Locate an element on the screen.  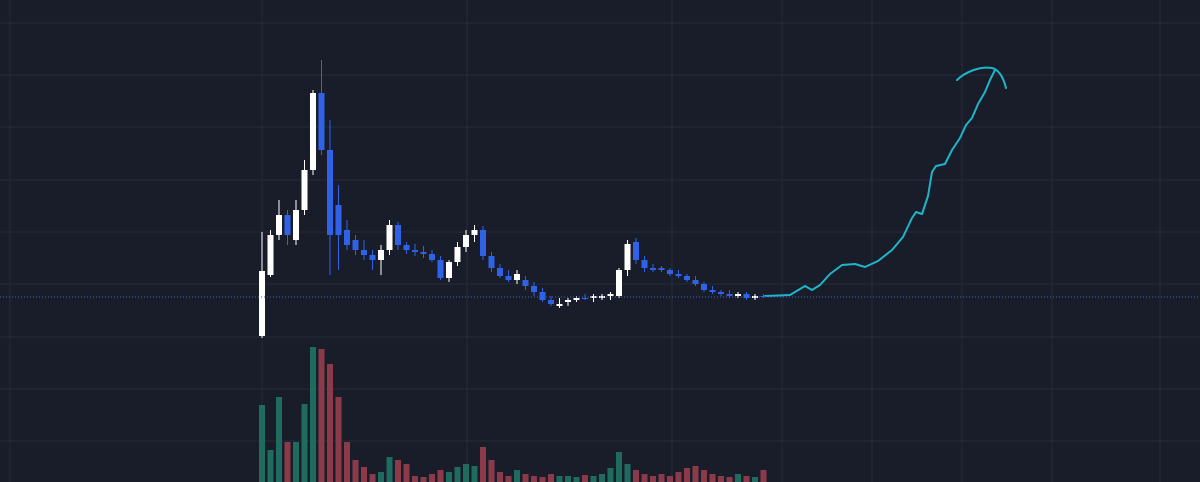
drawing is located at coordinates (885, 181).